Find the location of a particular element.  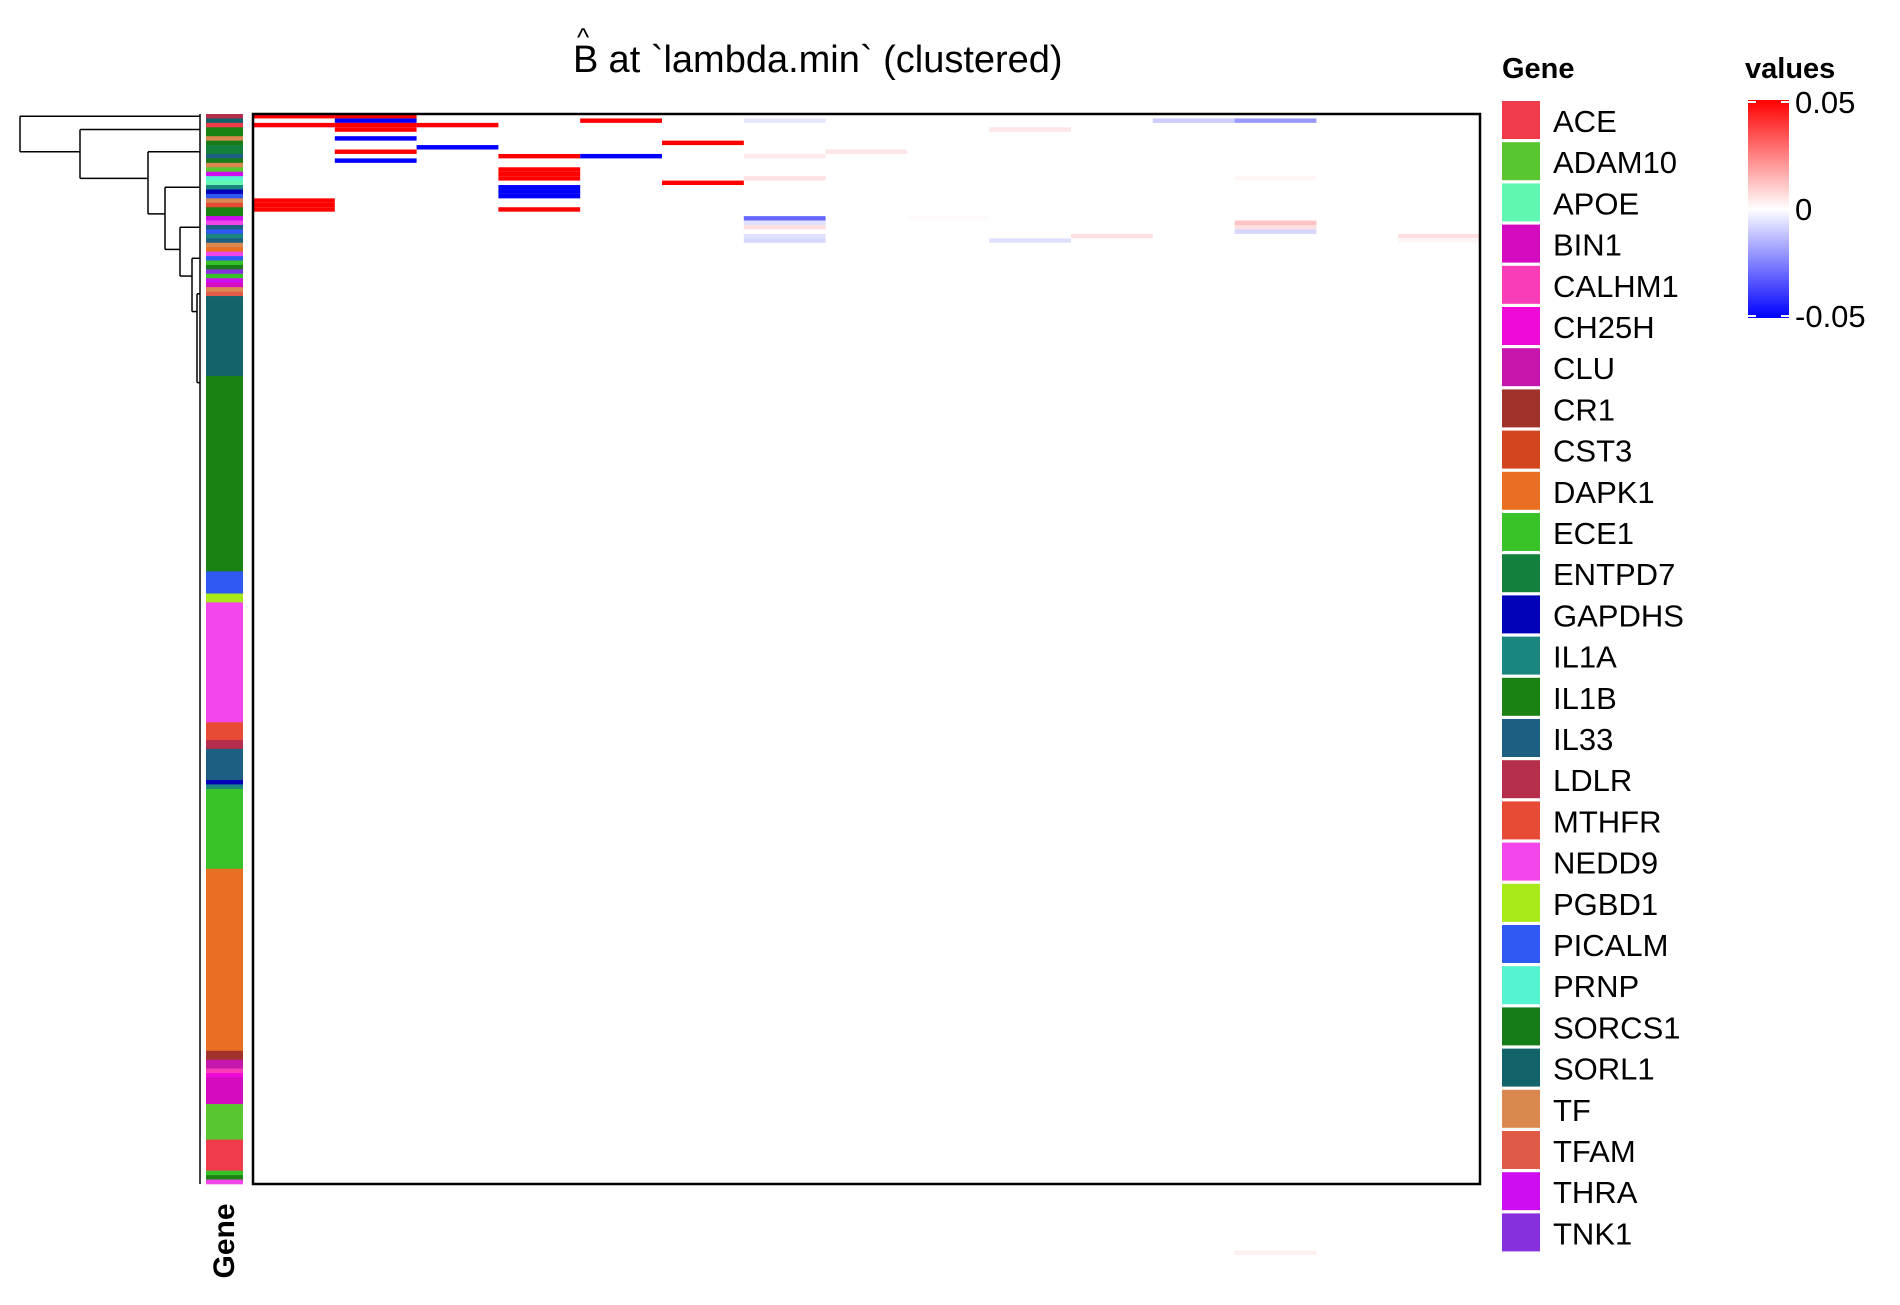

annotation-segment-thra is located at coordinates (224, 218).